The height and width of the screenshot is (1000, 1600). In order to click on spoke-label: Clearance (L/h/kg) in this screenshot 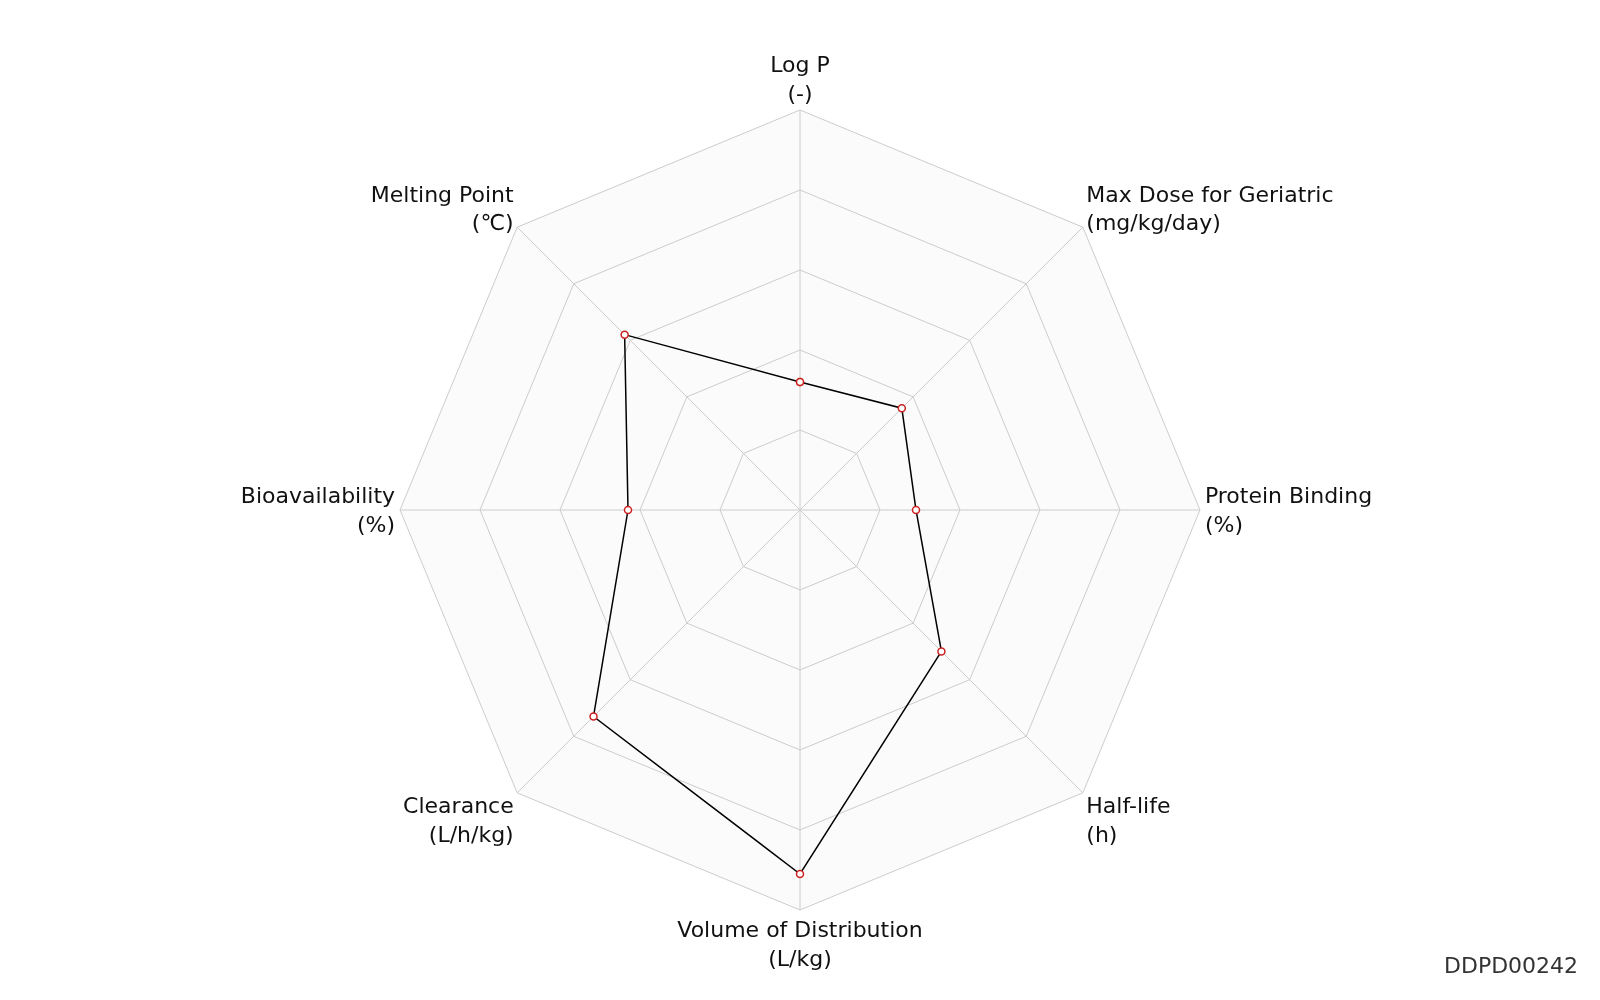, I will do `click(458, 820)`.